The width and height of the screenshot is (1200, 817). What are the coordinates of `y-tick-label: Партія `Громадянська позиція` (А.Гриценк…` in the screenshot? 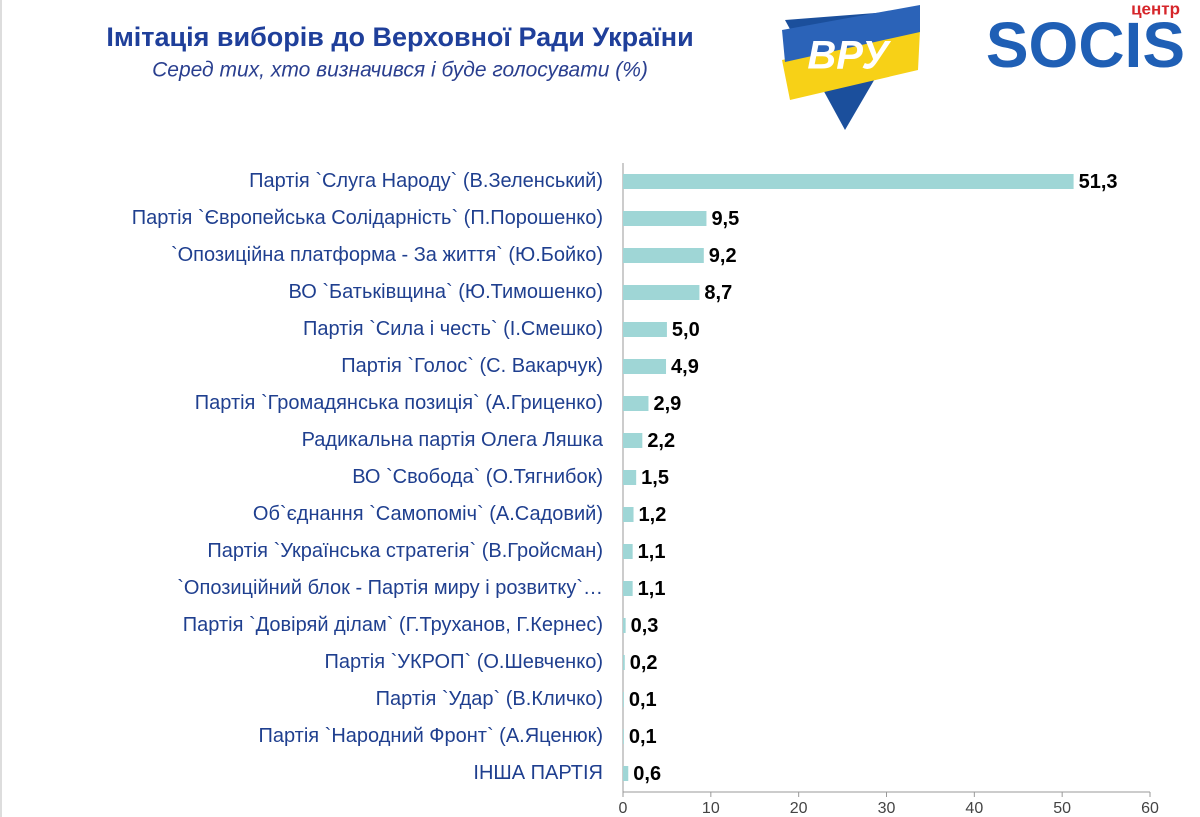 It's located at (399, 403).